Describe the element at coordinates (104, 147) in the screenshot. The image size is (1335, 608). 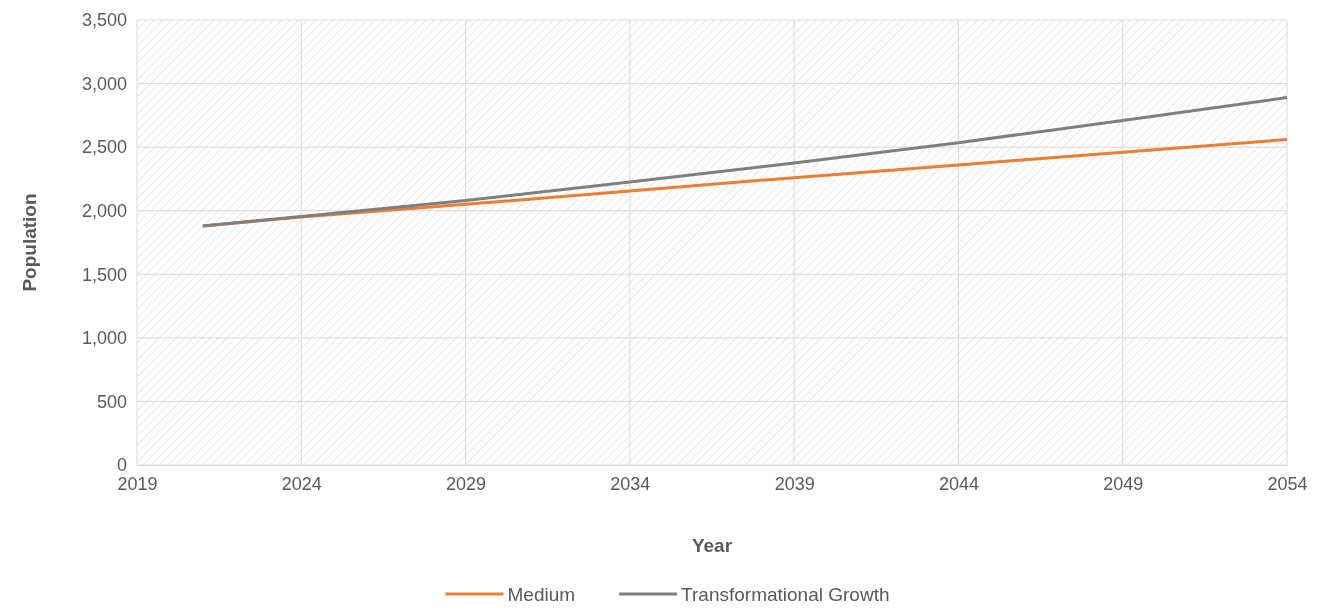
I see `y-tick-label: 2,500` at that location.